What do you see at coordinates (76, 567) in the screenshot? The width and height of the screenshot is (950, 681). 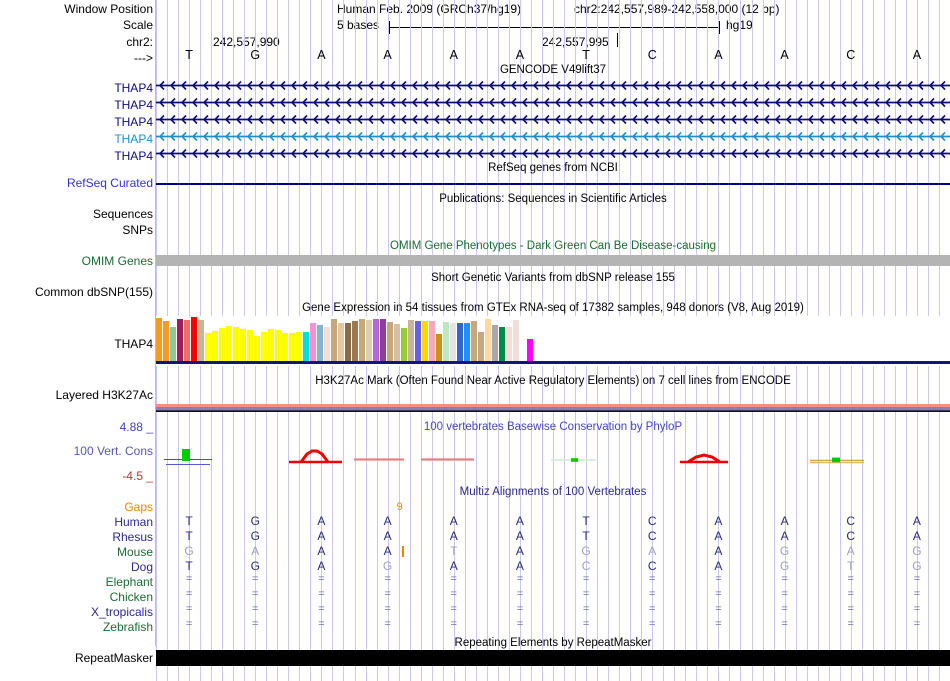 I see `sidebar-item-species-dog: Dog` at bounding box center [76, 567].